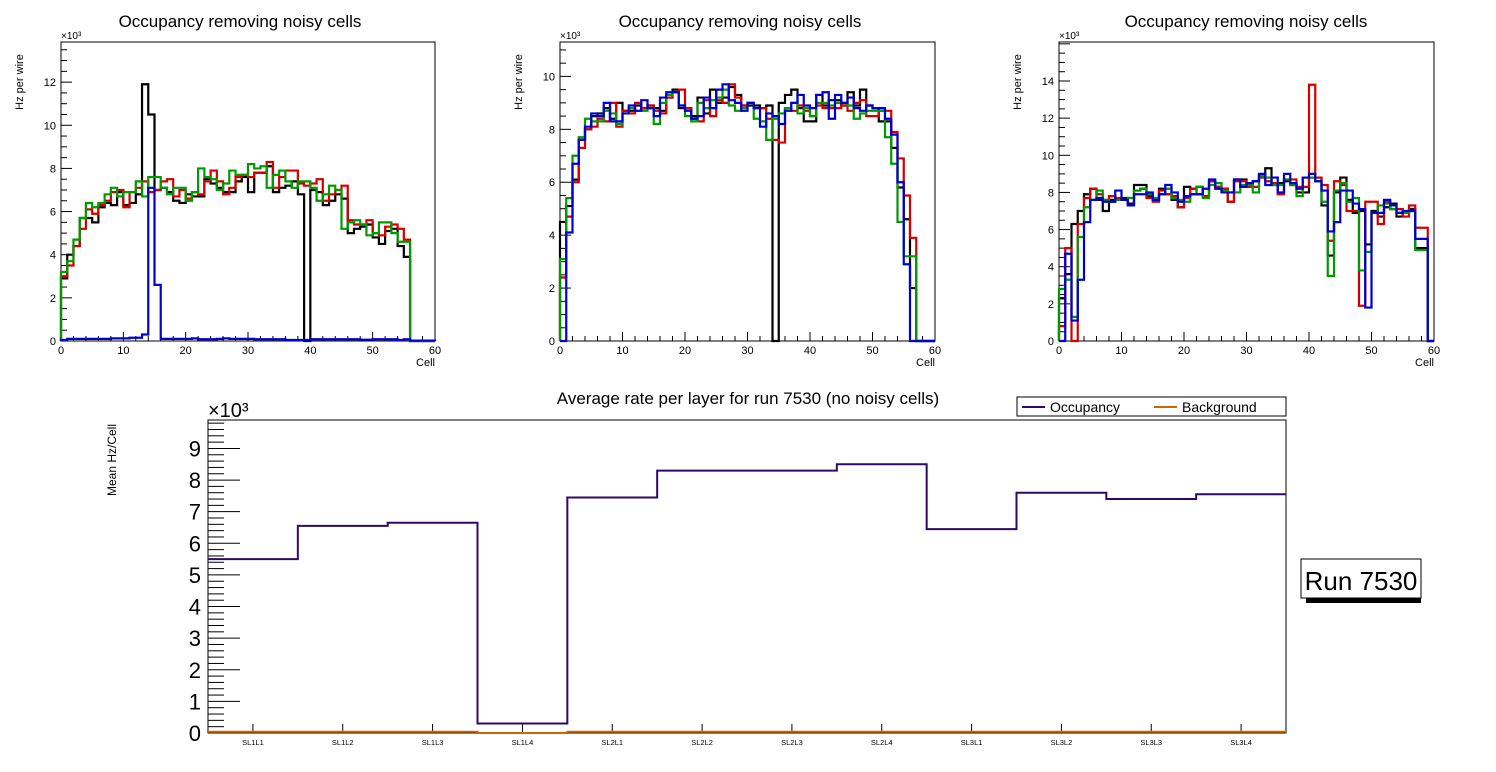  I want to click on y-tick-label: 9, so click(195, 448).